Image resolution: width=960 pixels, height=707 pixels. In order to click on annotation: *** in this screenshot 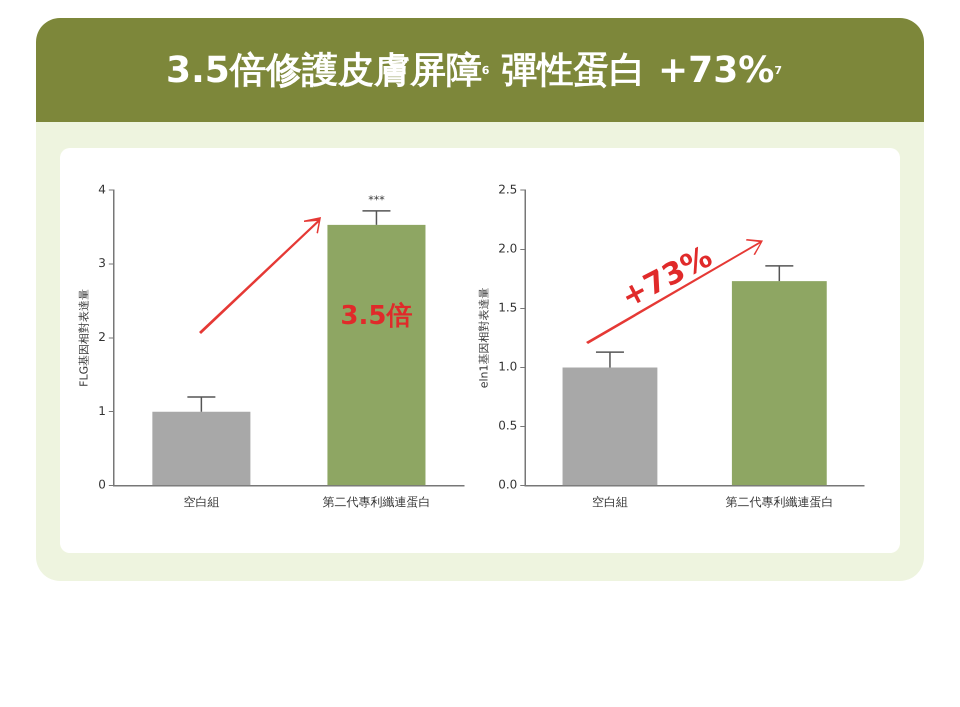, I will do `click(377, 200)`.